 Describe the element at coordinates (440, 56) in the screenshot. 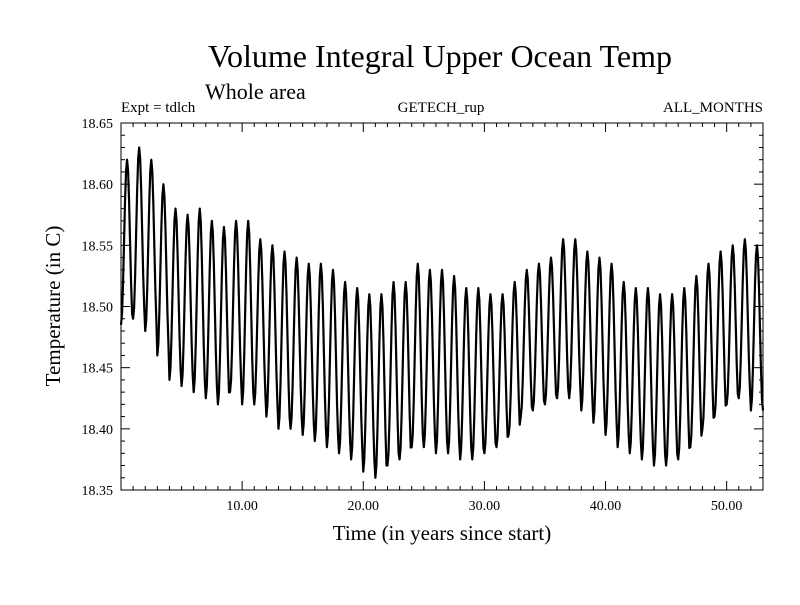

I see `chart-title: Volume Integral Upper Ocean Temp` at that location.